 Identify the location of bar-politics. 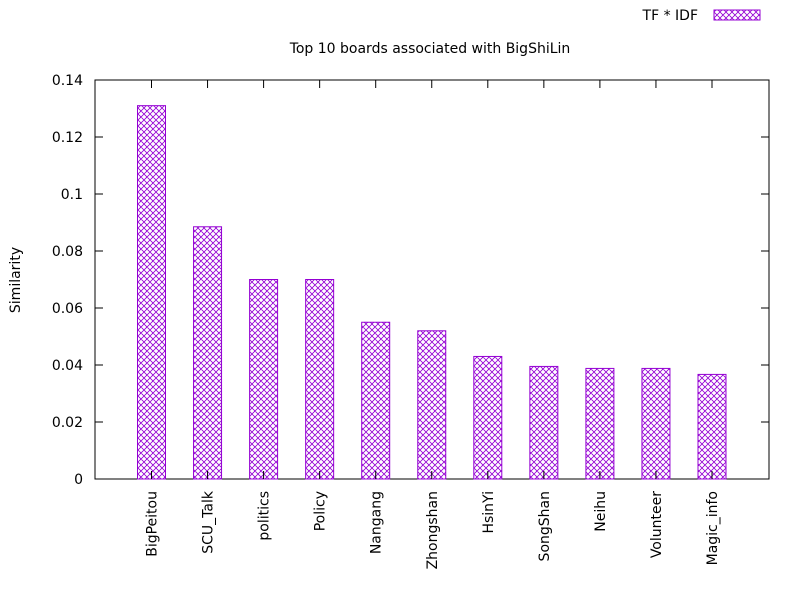
(264, 379).